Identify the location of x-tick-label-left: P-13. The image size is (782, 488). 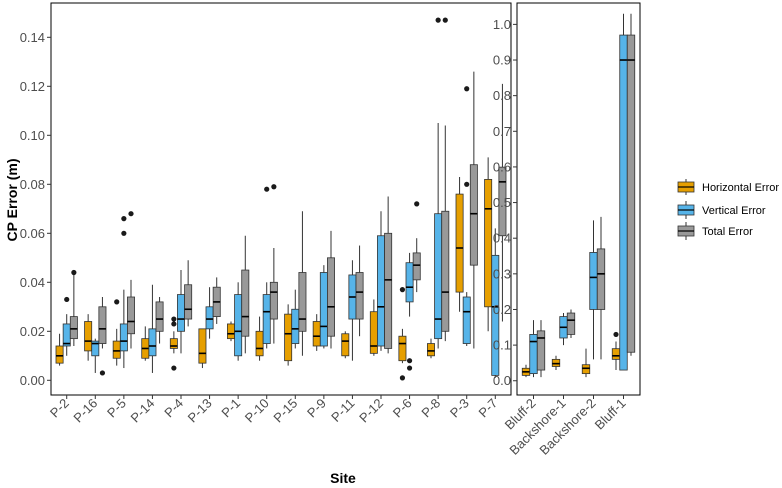
(200, 411).